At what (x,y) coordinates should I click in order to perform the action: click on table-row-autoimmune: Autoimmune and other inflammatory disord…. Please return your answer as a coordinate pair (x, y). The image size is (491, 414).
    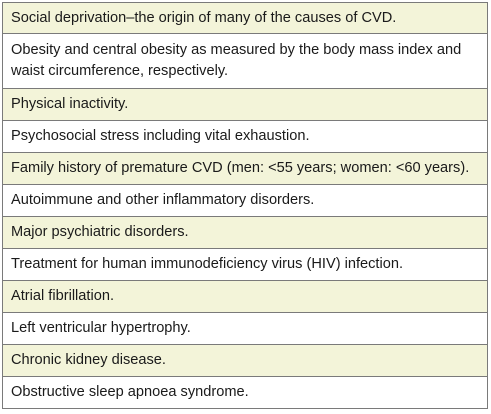
    Looking at the image, I should click on (245, 201).